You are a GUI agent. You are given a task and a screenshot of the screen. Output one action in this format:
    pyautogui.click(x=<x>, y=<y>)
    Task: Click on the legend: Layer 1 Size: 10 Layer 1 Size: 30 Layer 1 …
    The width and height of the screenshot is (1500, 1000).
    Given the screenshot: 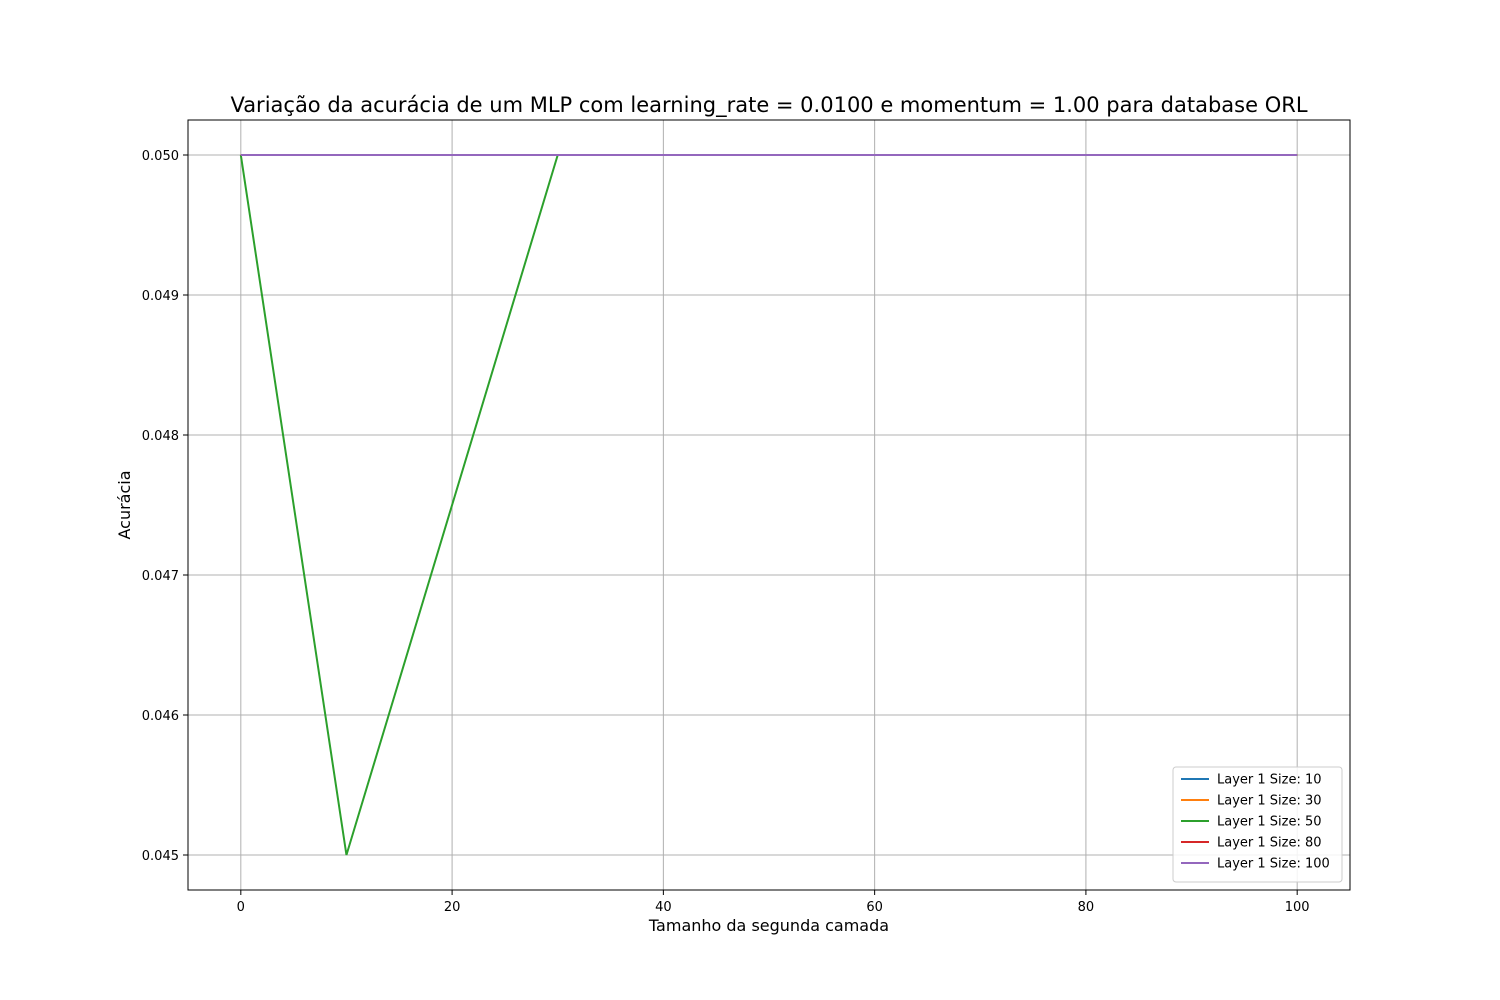 What is the action you would take?
    pyautogui.click(x=1257, y=824)
    